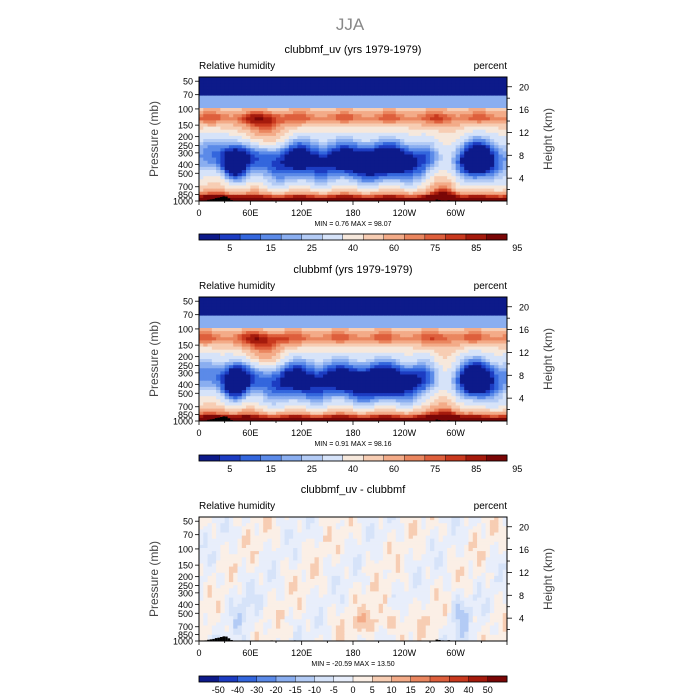 Image resolution: width=700 pixels, height=700 pixels. I want to click on x-tick-label: 120W, so click(405, 213).